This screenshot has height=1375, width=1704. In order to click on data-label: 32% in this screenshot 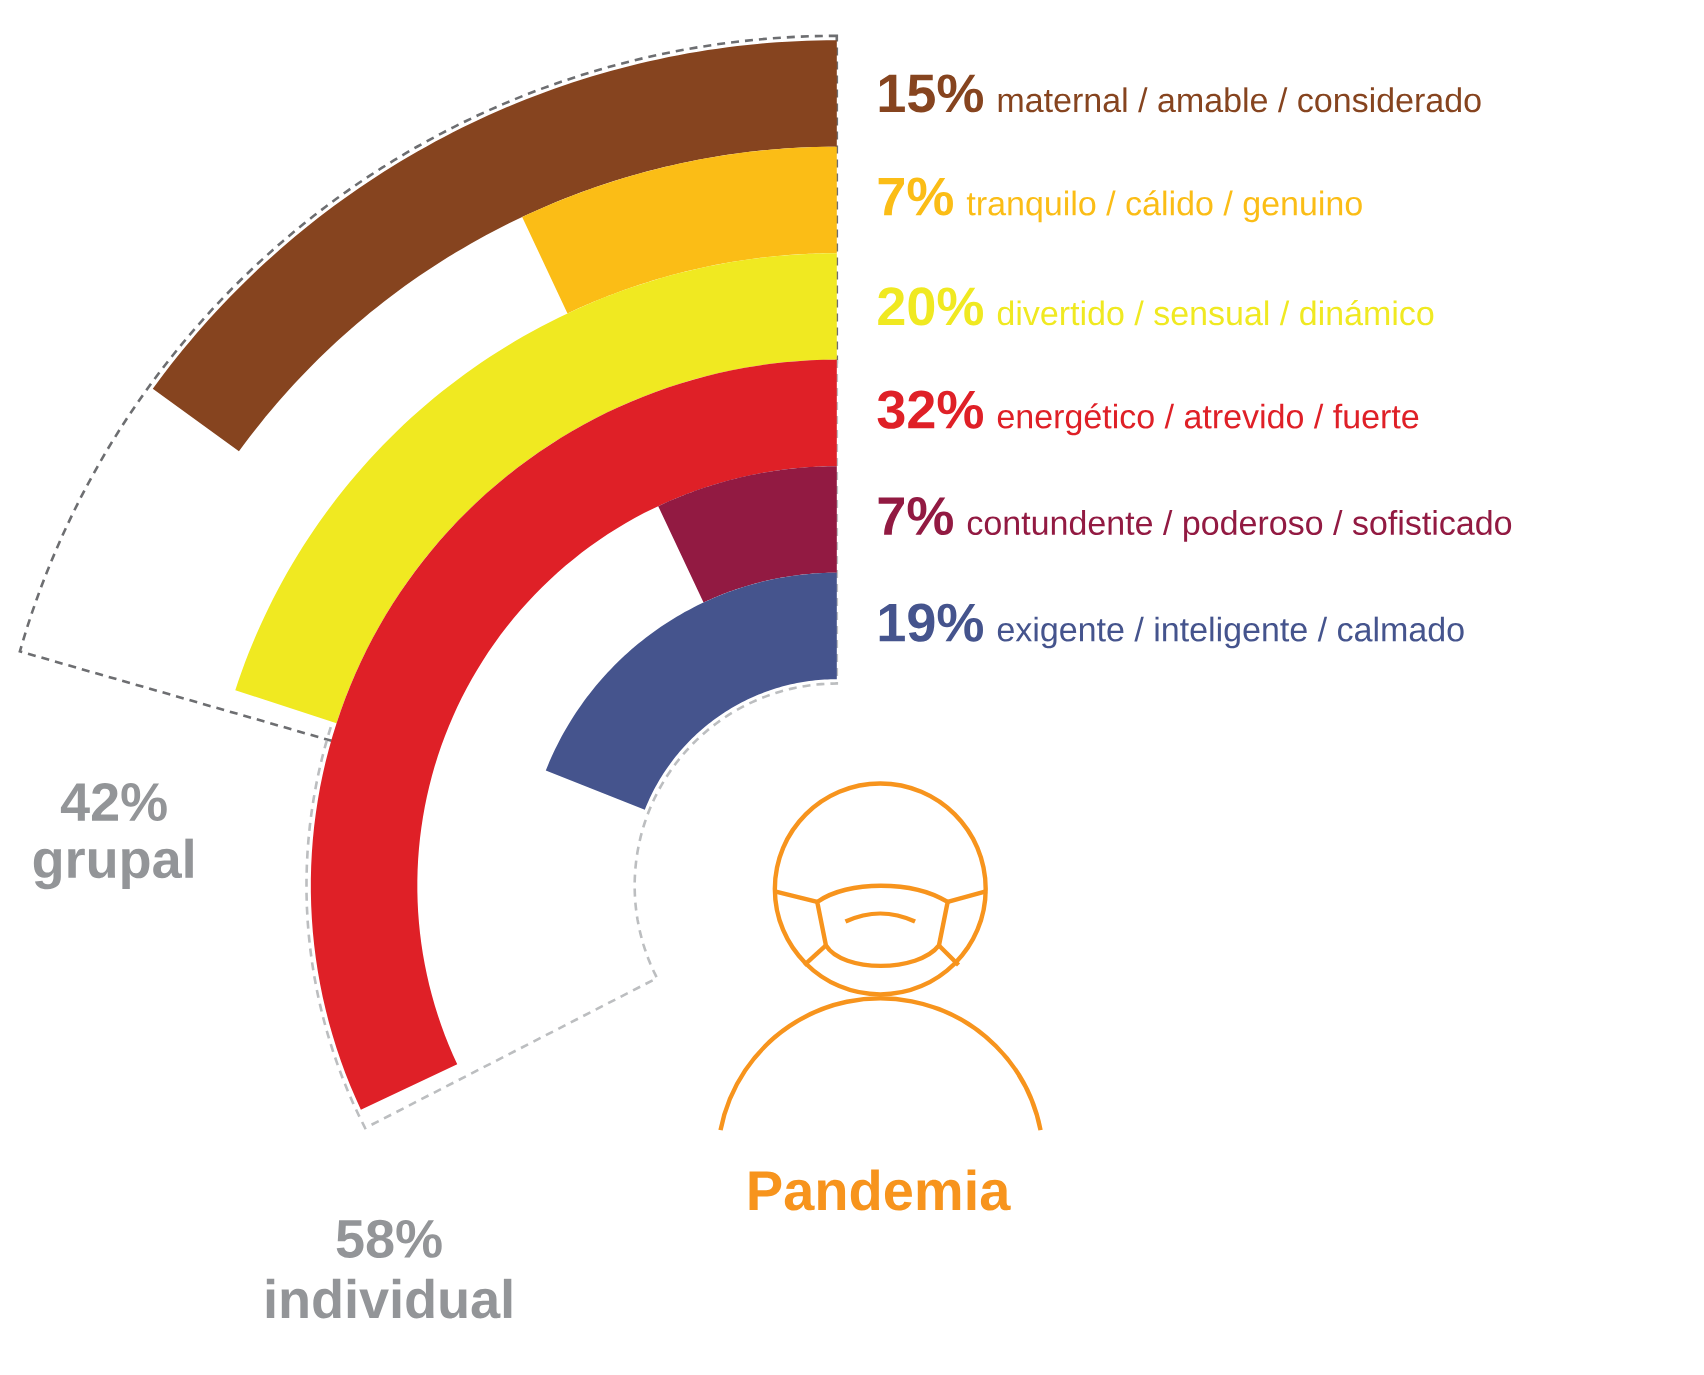, I will do `click(930, 409)`.